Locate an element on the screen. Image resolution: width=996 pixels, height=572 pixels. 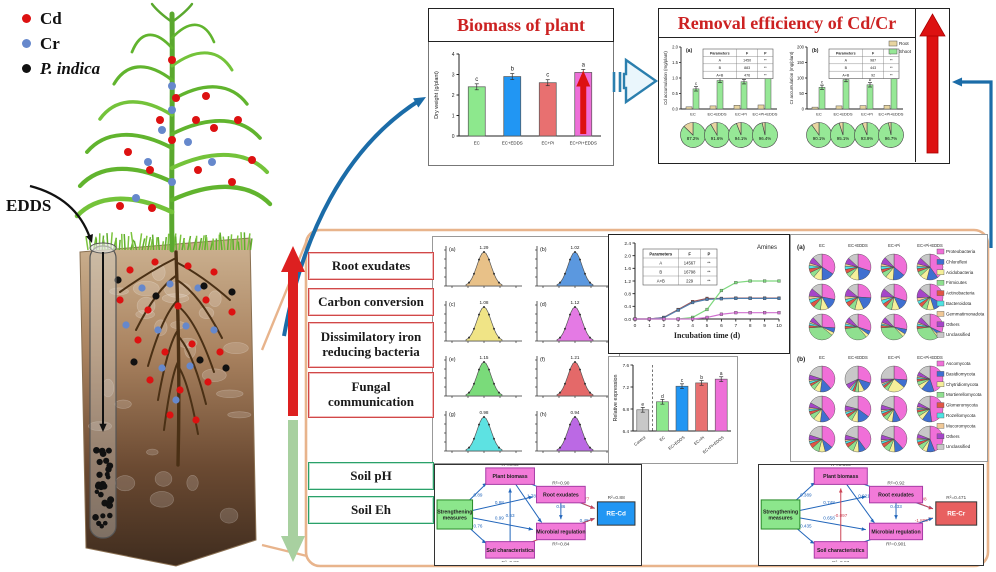
svg-text: (g) is located at coordinates (452, 415).